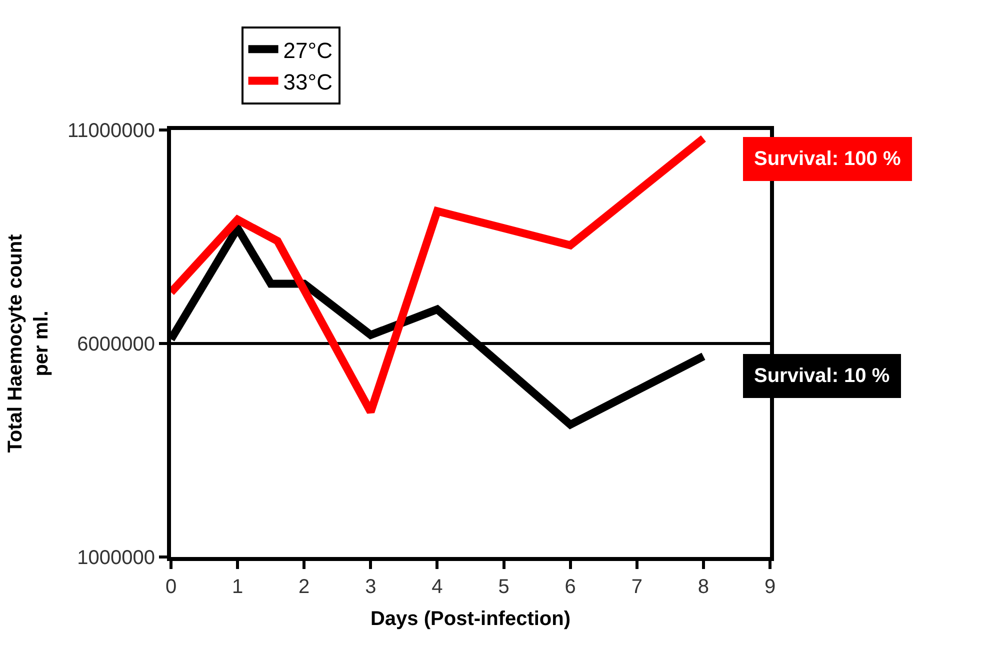 This screenshot has height=647, width=1000. What do you see at coordinates (28, 343) in the screenshot?
I see `y-axis-title: Total Haemocyte count per ml.` at bounding box center [28, 343].